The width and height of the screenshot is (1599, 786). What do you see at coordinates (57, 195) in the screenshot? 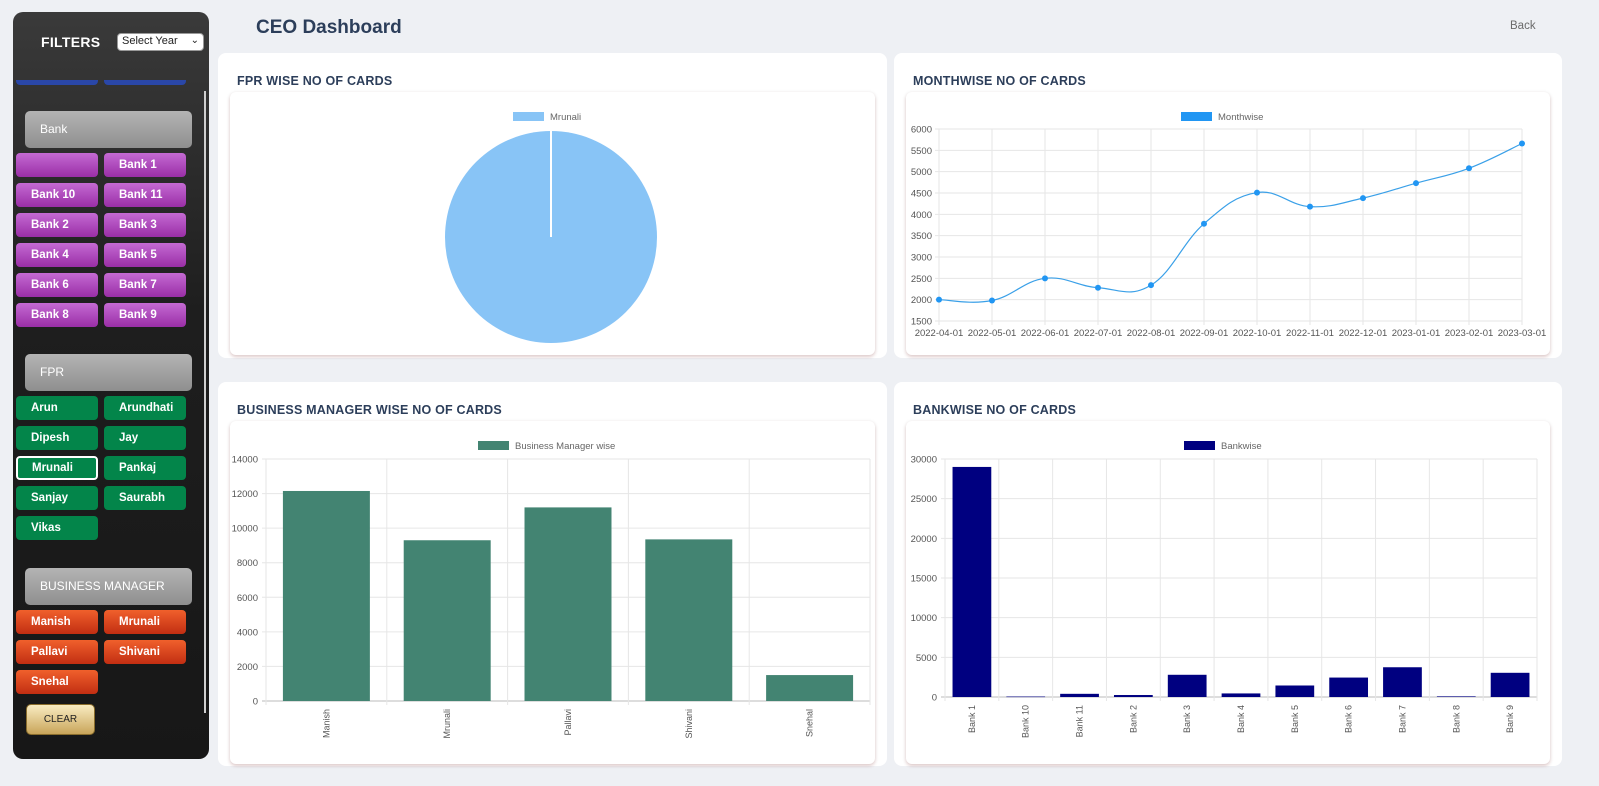
I see `bank-filter-chip: Bank 10` at bounding box center [57, 195].